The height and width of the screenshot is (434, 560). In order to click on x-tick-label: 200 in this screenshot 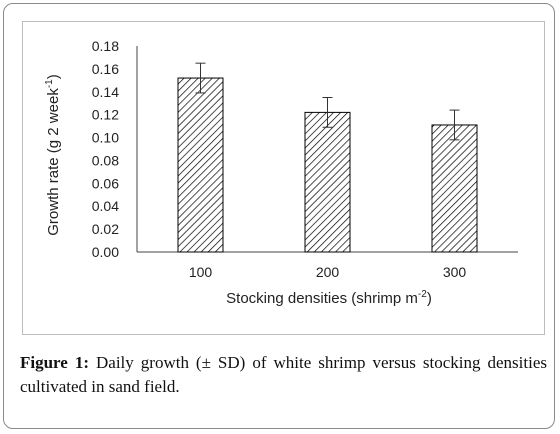, I will do `click(328, 272)`.